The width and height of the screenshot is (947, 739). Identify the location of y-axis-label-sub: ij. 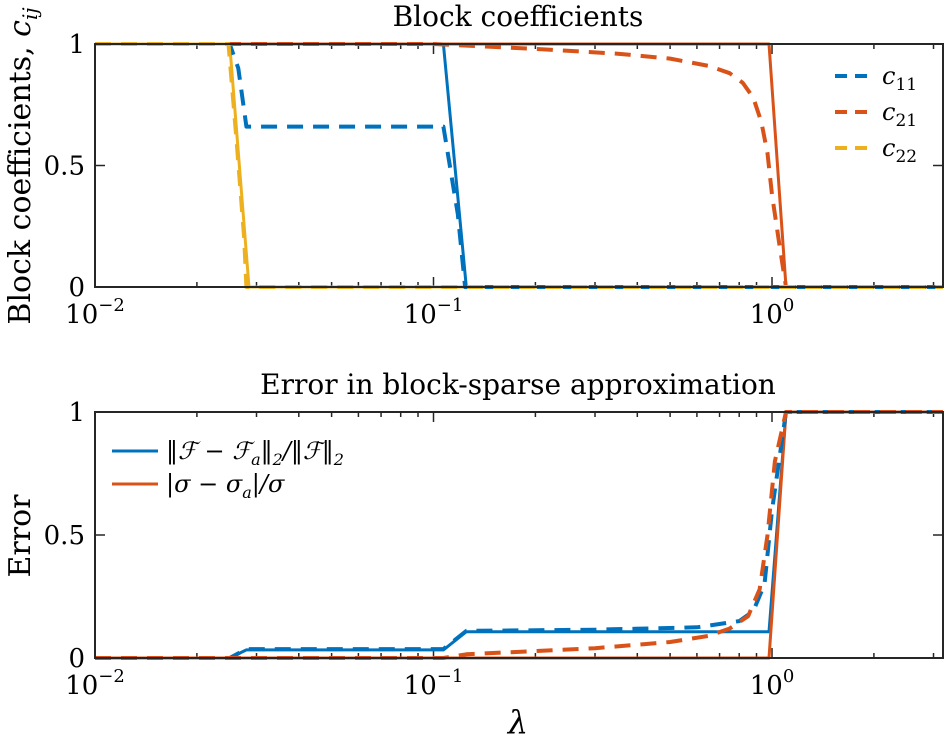
(30, 13).